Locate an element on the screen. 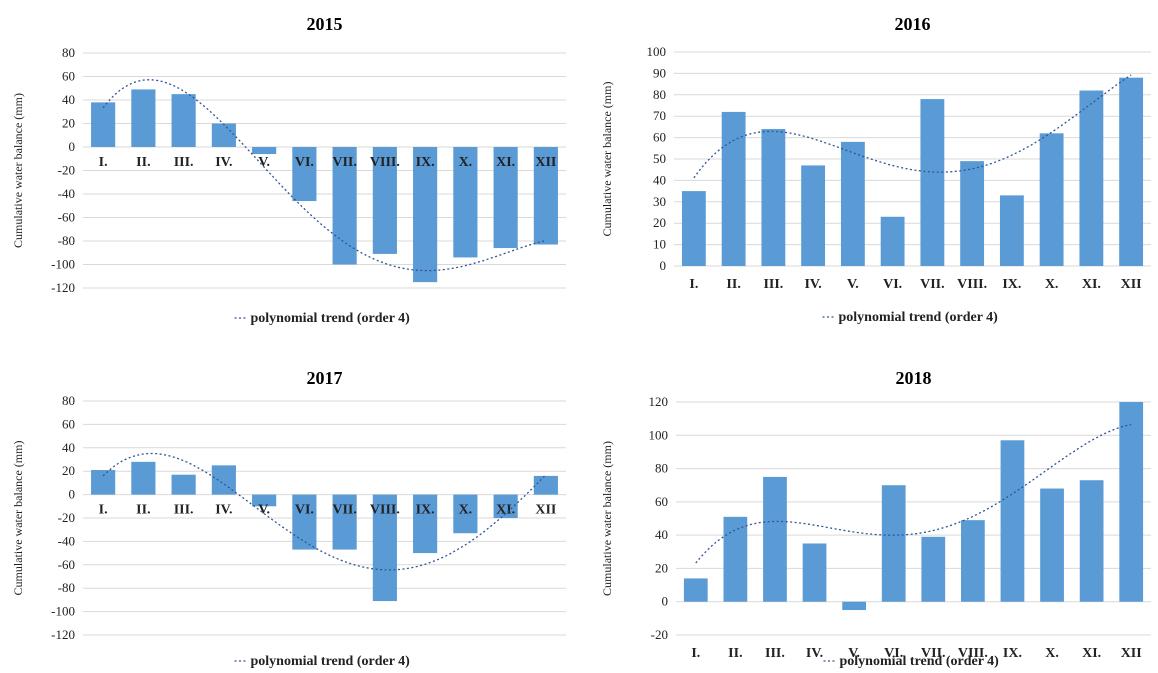 This screenshot has height=673, width=1158. chart-title: 2016 is located at coordinates (913, 24).